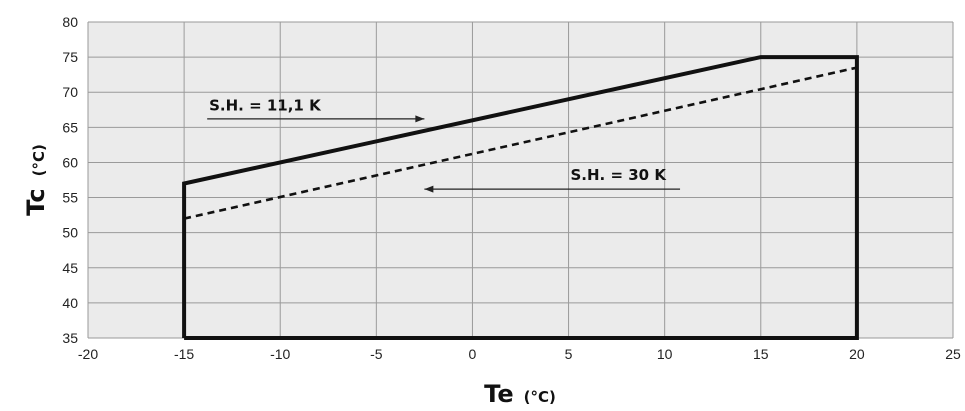 The width and height of the screenshot is (965, 411). What do you see at coordinates (70, 162) in the screenshot?
I see `y-tick-label: 60` at bounding box center [70, 162].